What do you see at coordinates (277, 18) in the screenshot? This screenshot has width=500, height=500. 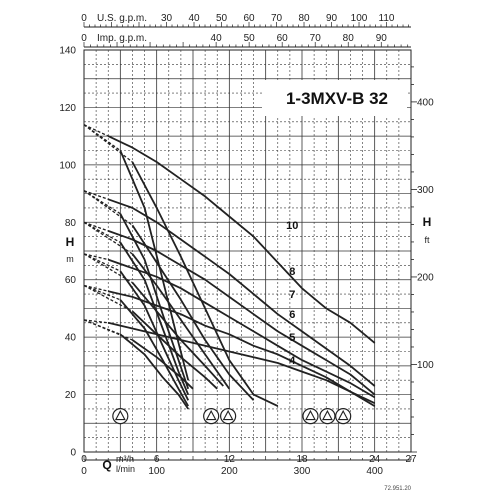 I see `top-axis-us-tick-label: 70` at bounding box center [277, 18].